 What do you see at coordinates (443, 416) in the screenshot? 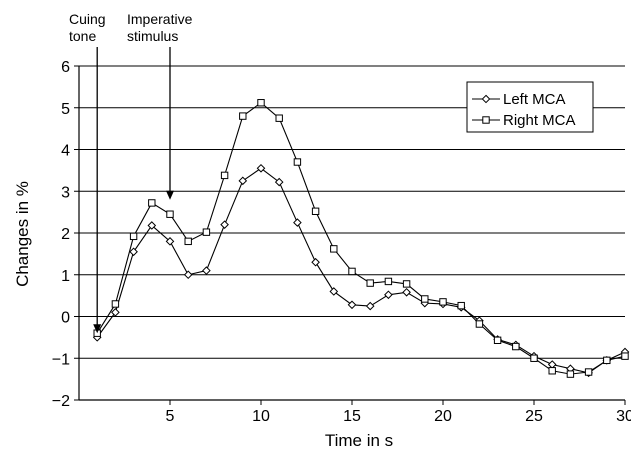
I see `x-tick-label: 20` at bounding box center [443, 416].